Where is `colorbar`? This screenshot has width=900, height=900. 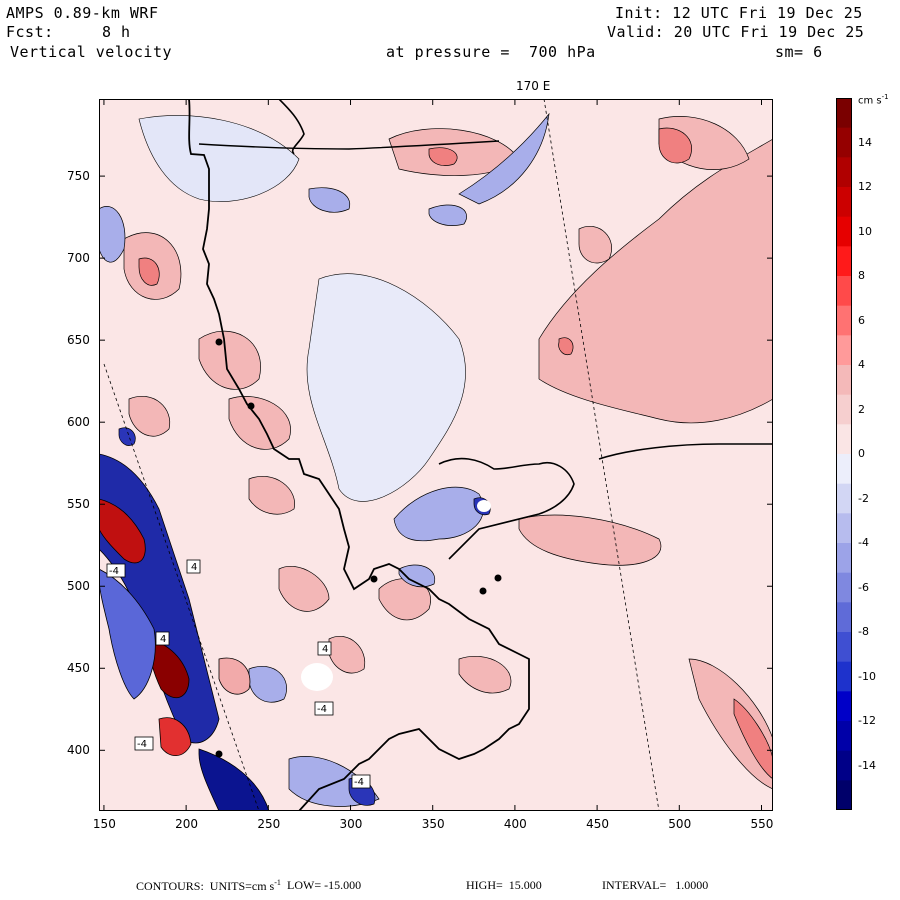 colorbar is located at coordinates (844, 454).